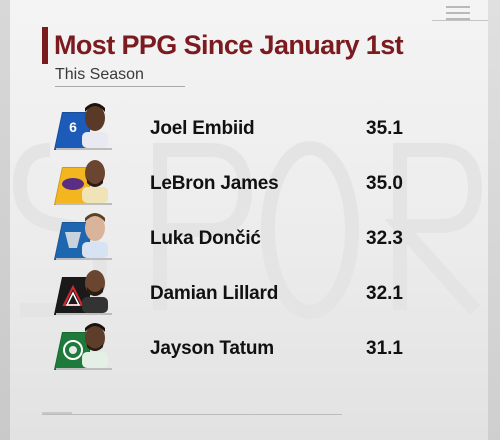 The height and width of the screenshot is (440, 500). Describe the element at coordinates (73, 350) in the screenshot. I see `celtics-logo-mark-icon` at that location.